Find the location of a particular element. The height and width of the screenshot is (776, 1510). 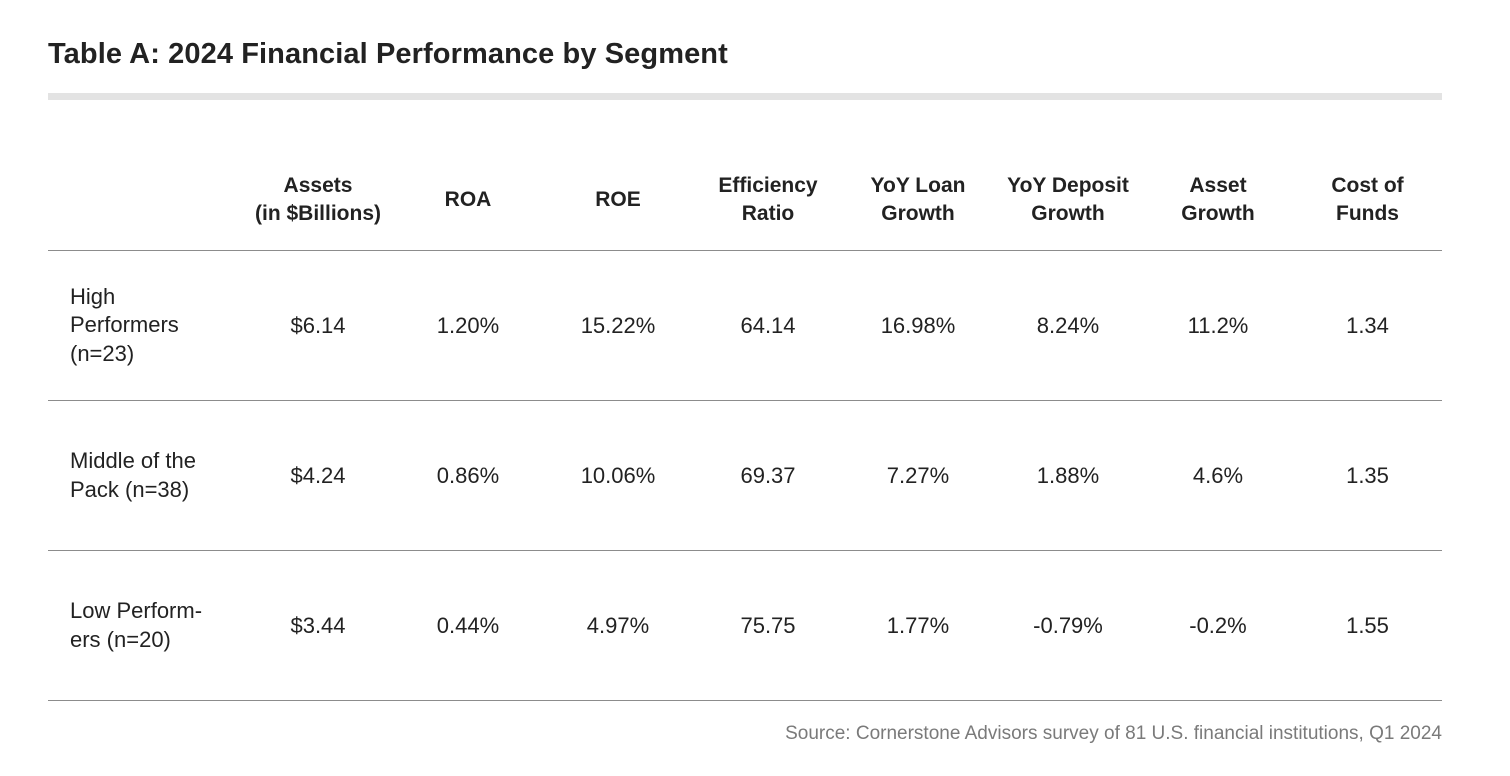

header-efficiency-line1: Efficiency is located at coordinates (768, 185).